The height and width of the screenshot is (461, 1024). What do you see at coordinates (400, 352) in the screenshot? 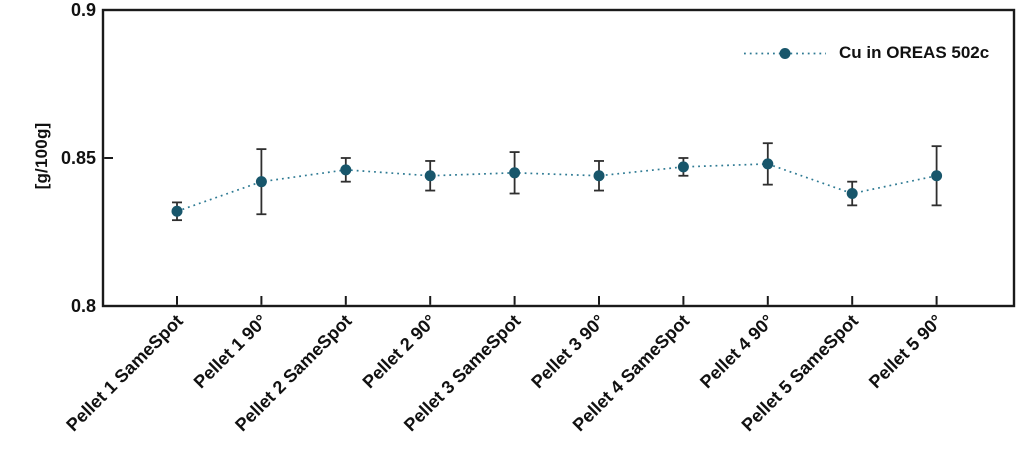
I see `x-tick-label: Pellet 2 90°` at bounding box center [400, 352].